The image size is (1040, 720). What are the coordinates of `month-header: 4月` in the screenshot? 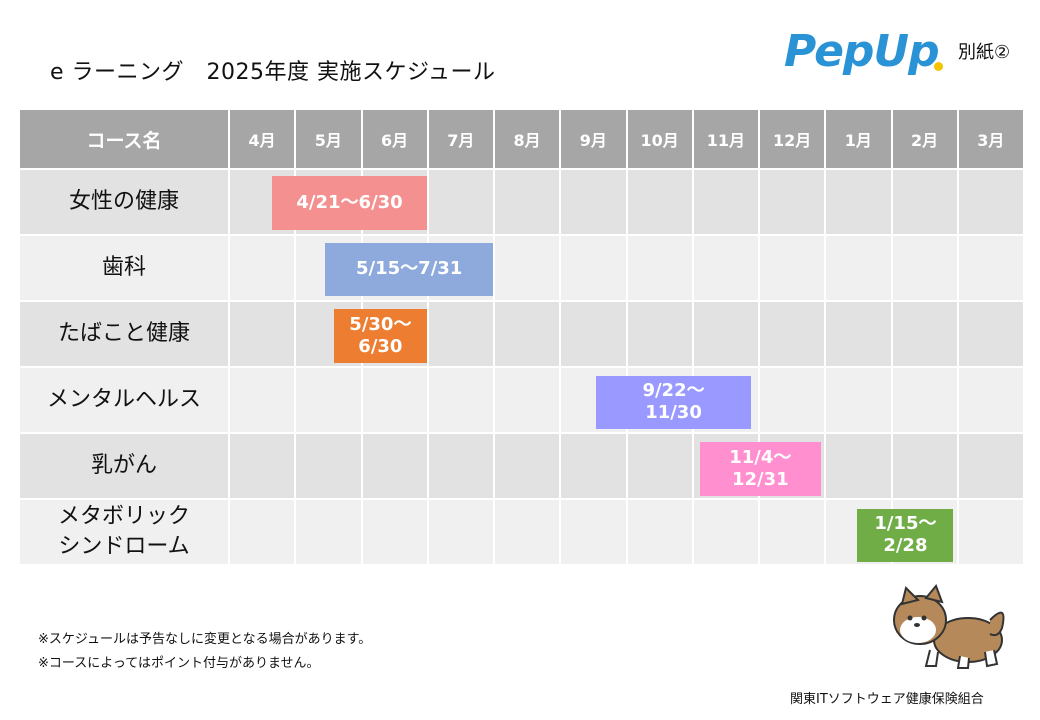 It's located at (262, 139).